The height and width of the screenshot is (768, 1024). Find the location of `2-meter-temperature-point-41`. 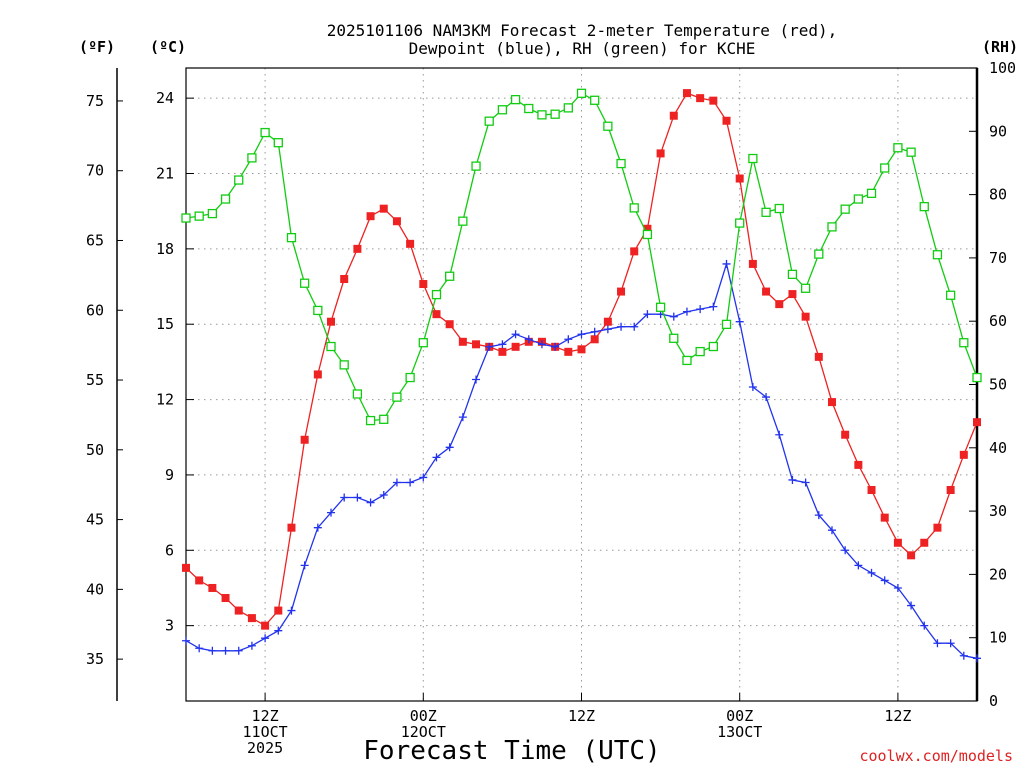

2-meter-temperature-point-41 is located at coordinates (726, 120).